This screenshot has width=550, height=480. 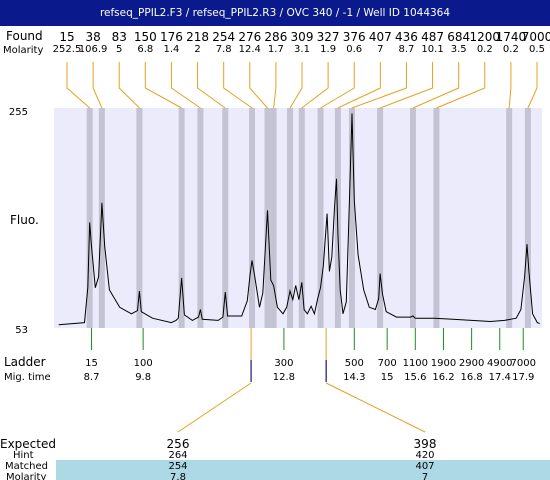 What do you see at coordinates (471, 363) in the screenshot?
I see `ladder-size-label: 2900` at bounding box center [471, 363].